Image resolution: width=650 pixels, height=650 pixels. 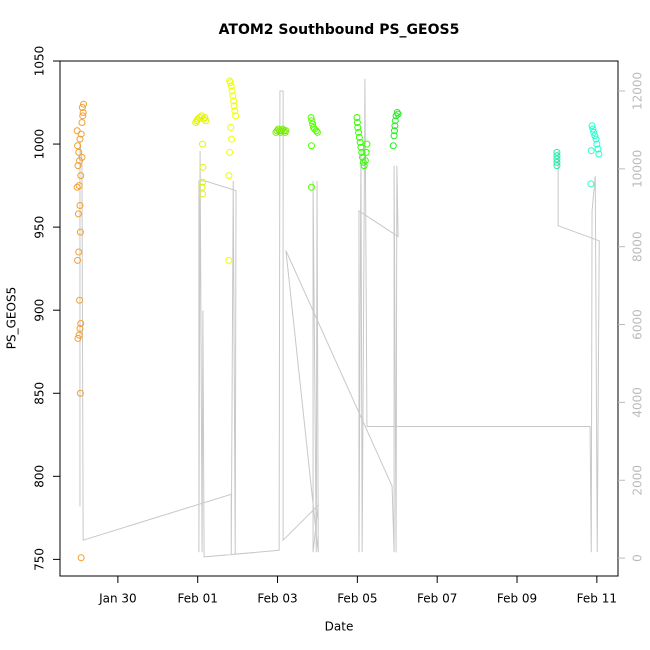 What do you see at coordinates (40, 144) in the screenshot?
I see `y-tick-label: 1000` at bounding box center [40, 144].